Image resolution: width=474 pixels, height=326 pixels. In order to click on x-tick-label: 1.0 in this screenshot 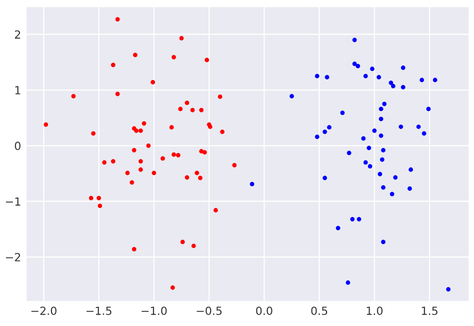, I will do `click(374, 311)`.